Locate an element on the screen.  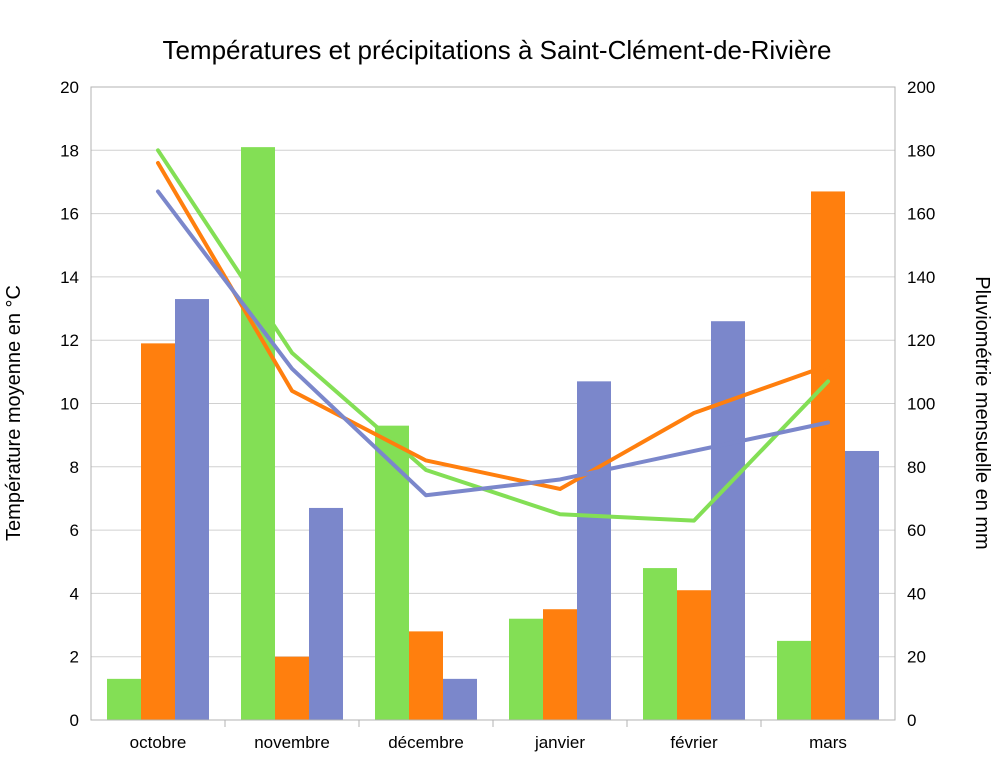
left-axis-title: Température moyenne en °C is located at coordinates (14, 413).